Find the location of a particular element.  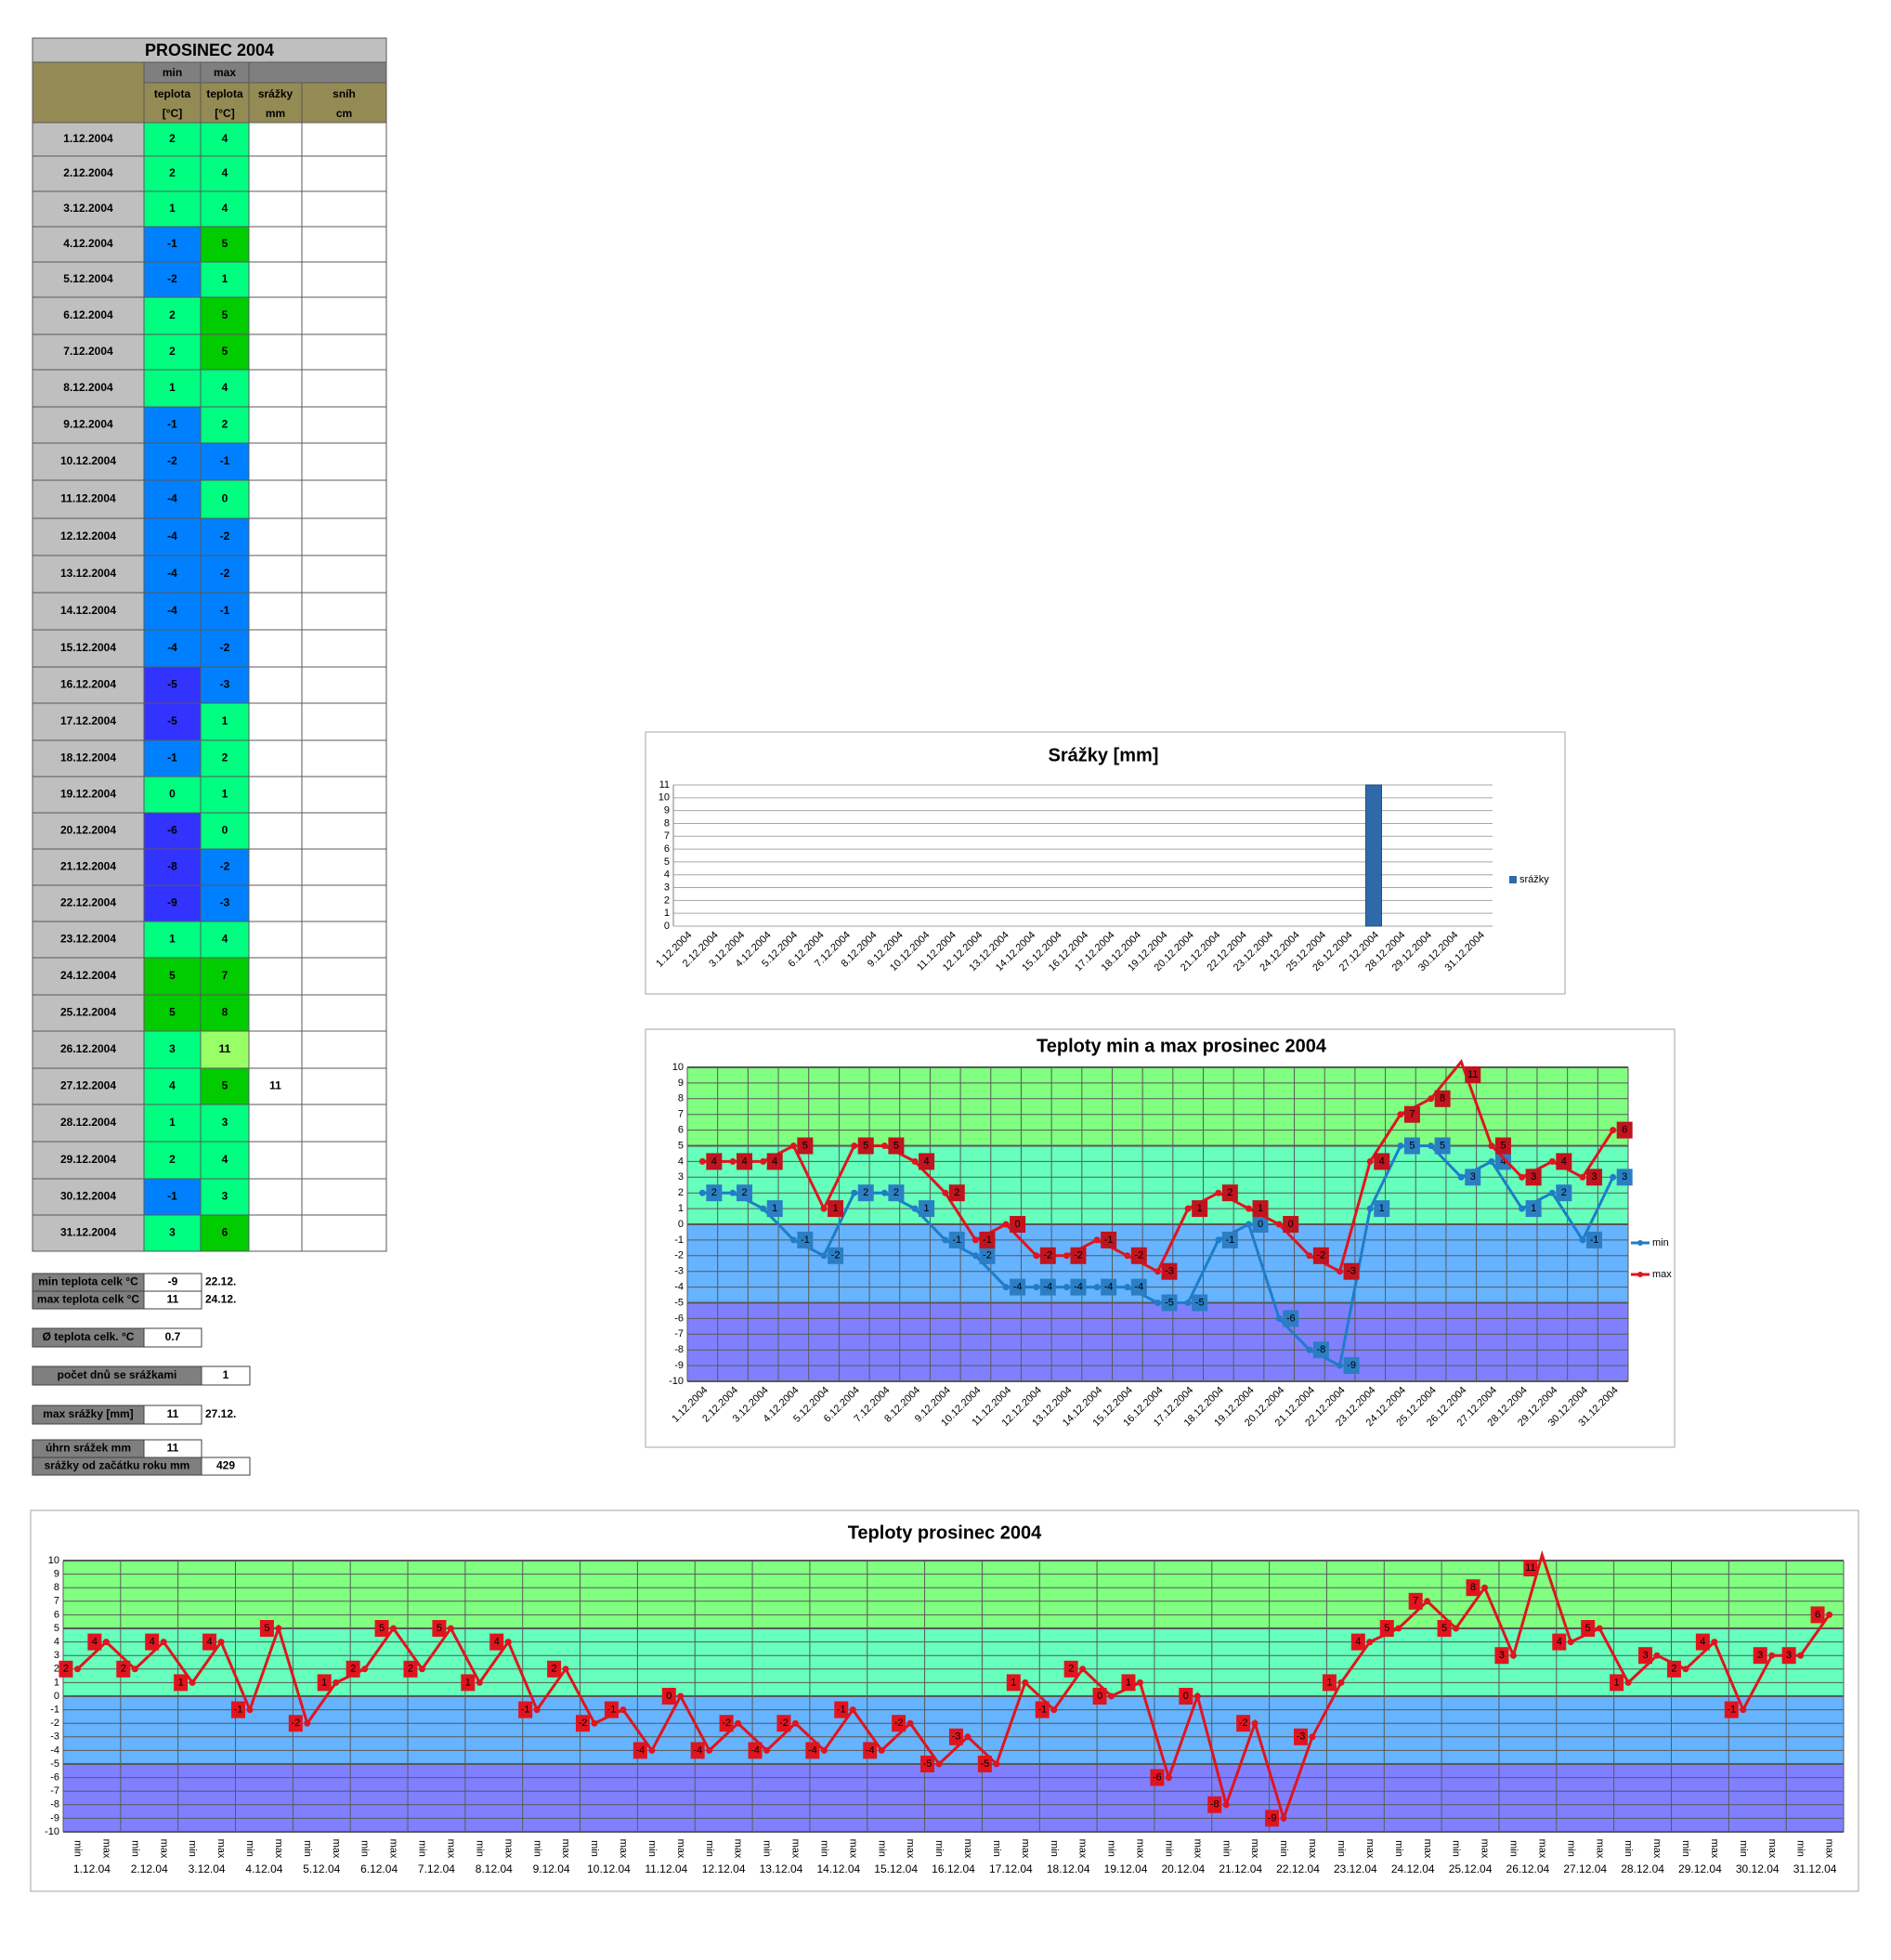

row-date: 26.12.2004 is located at coordinates (88, 1048).